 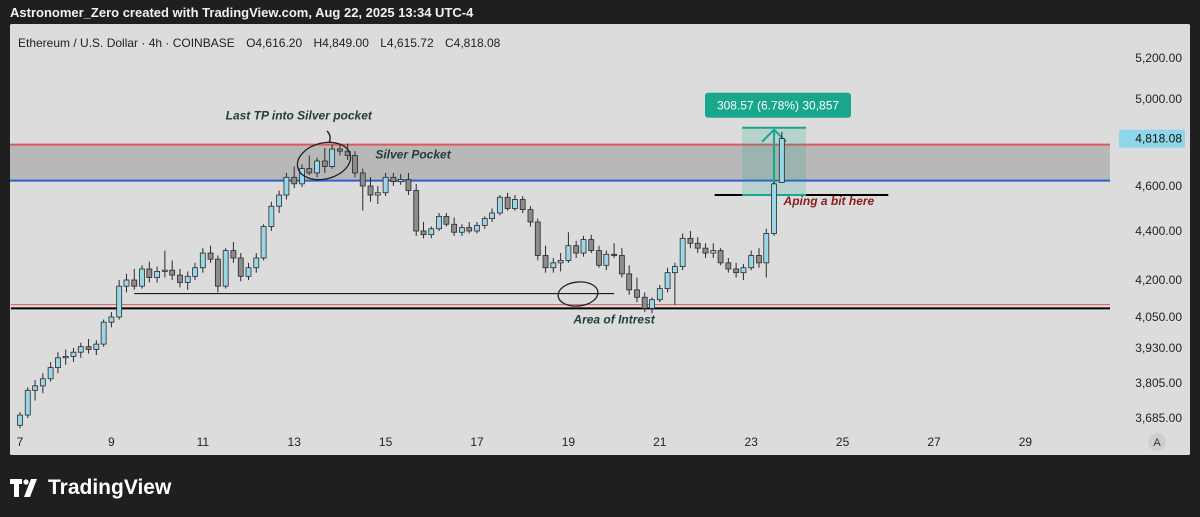 What do you see at coordinates (413, 154) in the screenshot?
I see `annotation-silver-pocket: Silver Pocket` at bounding box center [413, 154].